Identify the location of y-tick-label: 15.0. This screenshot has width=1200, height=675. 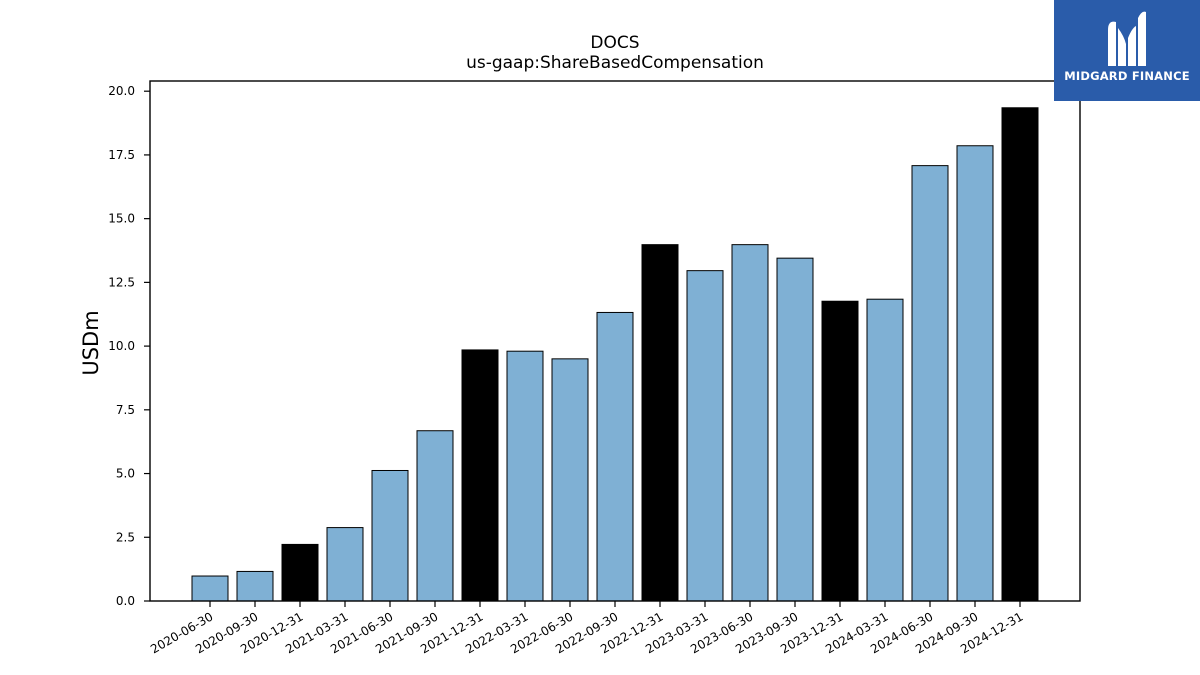
(121, 219).